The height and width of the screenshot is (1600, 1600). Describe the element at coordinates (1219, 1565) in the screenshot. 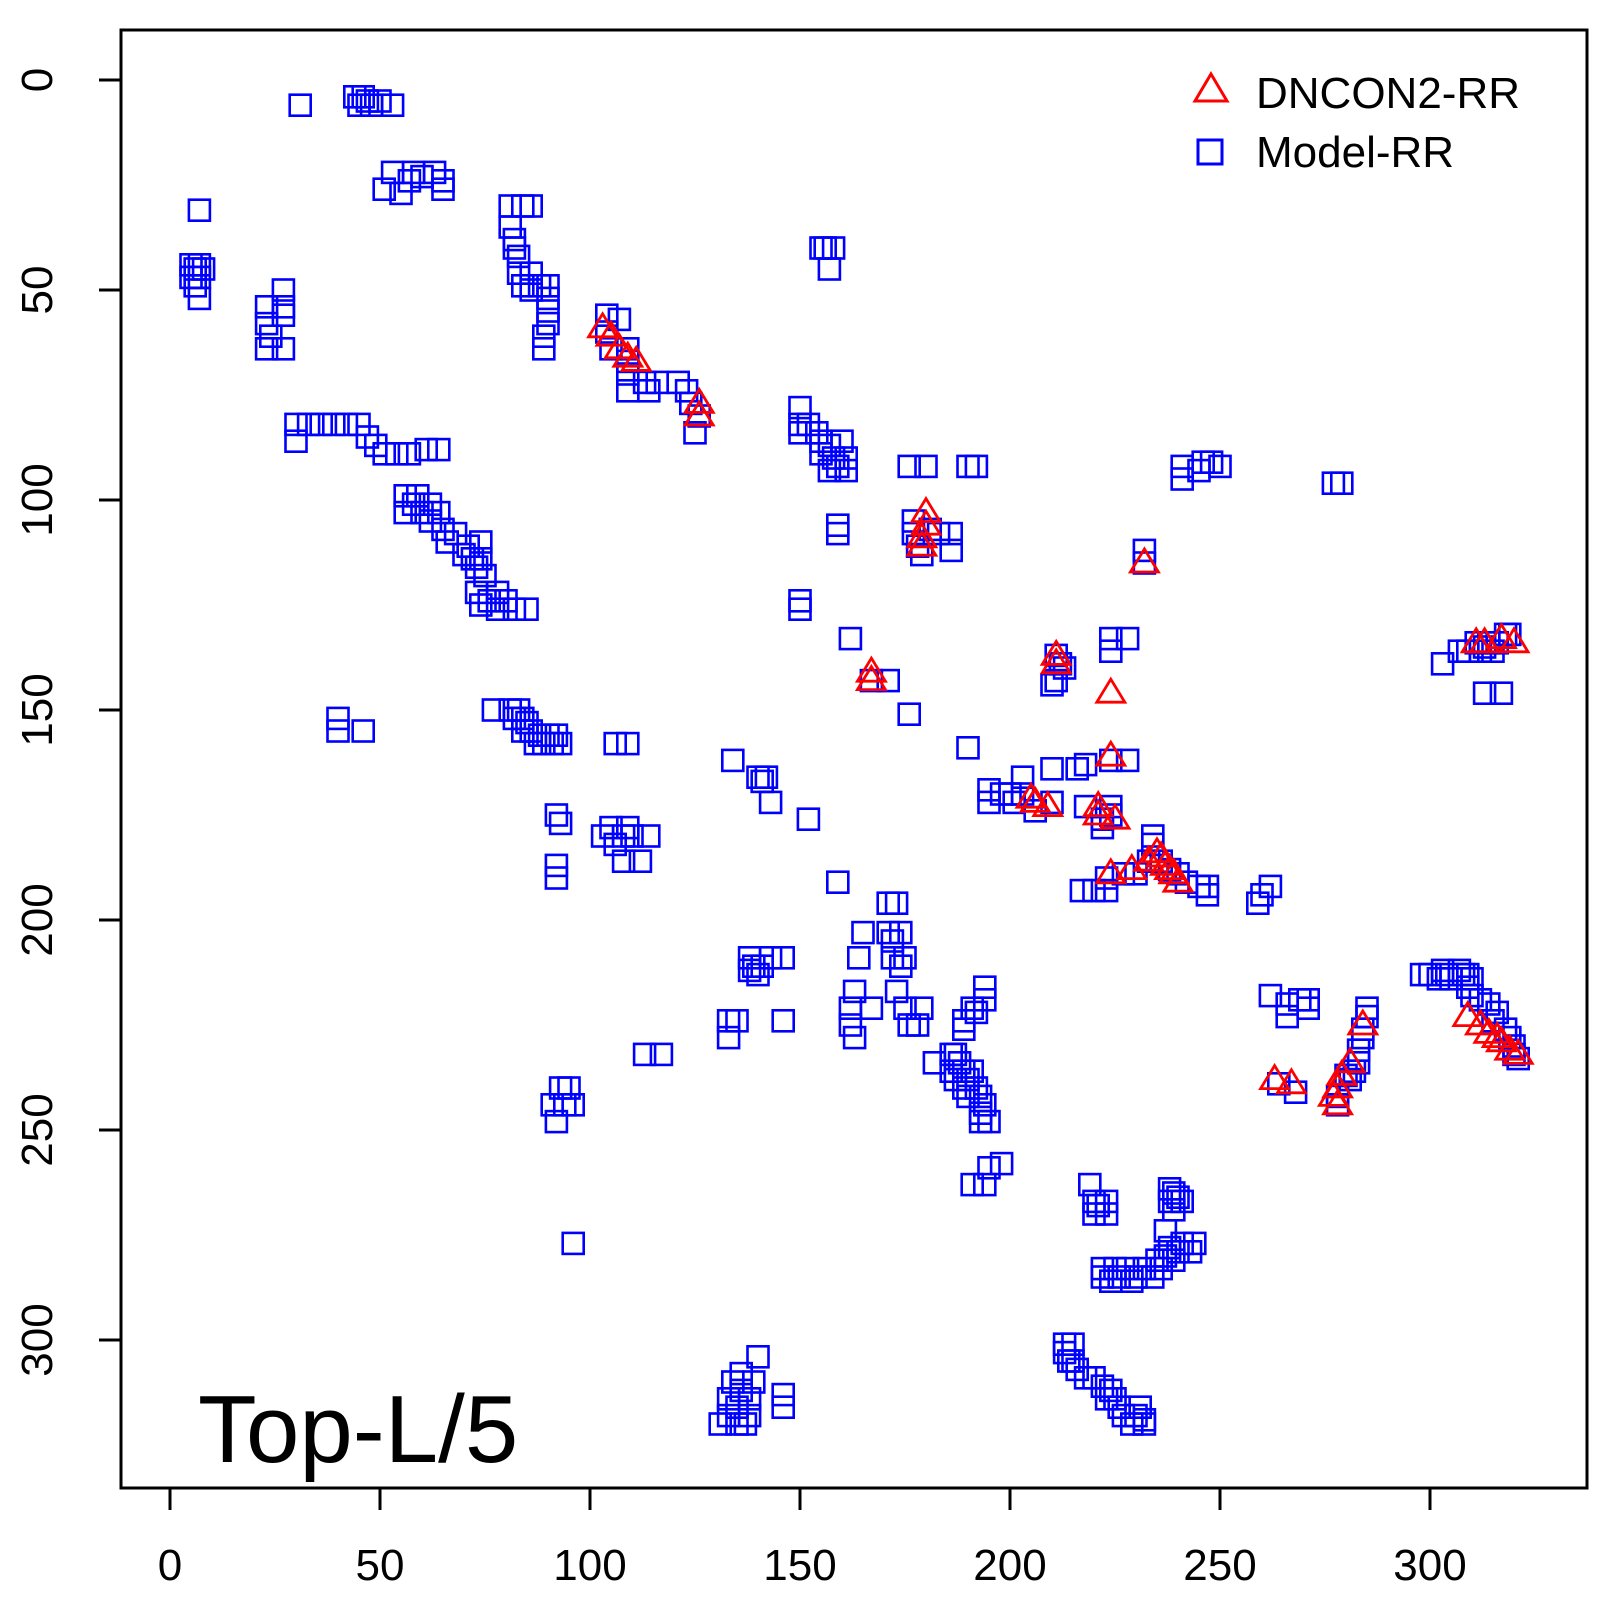

I see `x-tick-label: 250` at that location.